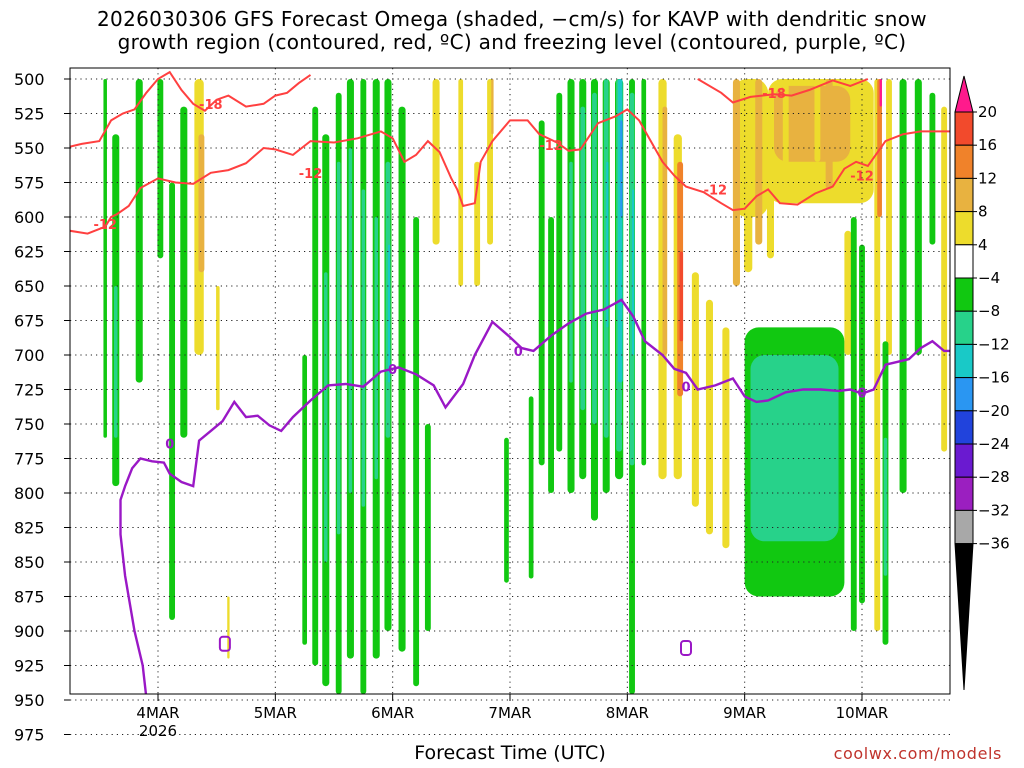  What do you see at coordinates (29, 79) in the screenshot?
I see `y-tick-label: 500` at bounding box center [29, 79].